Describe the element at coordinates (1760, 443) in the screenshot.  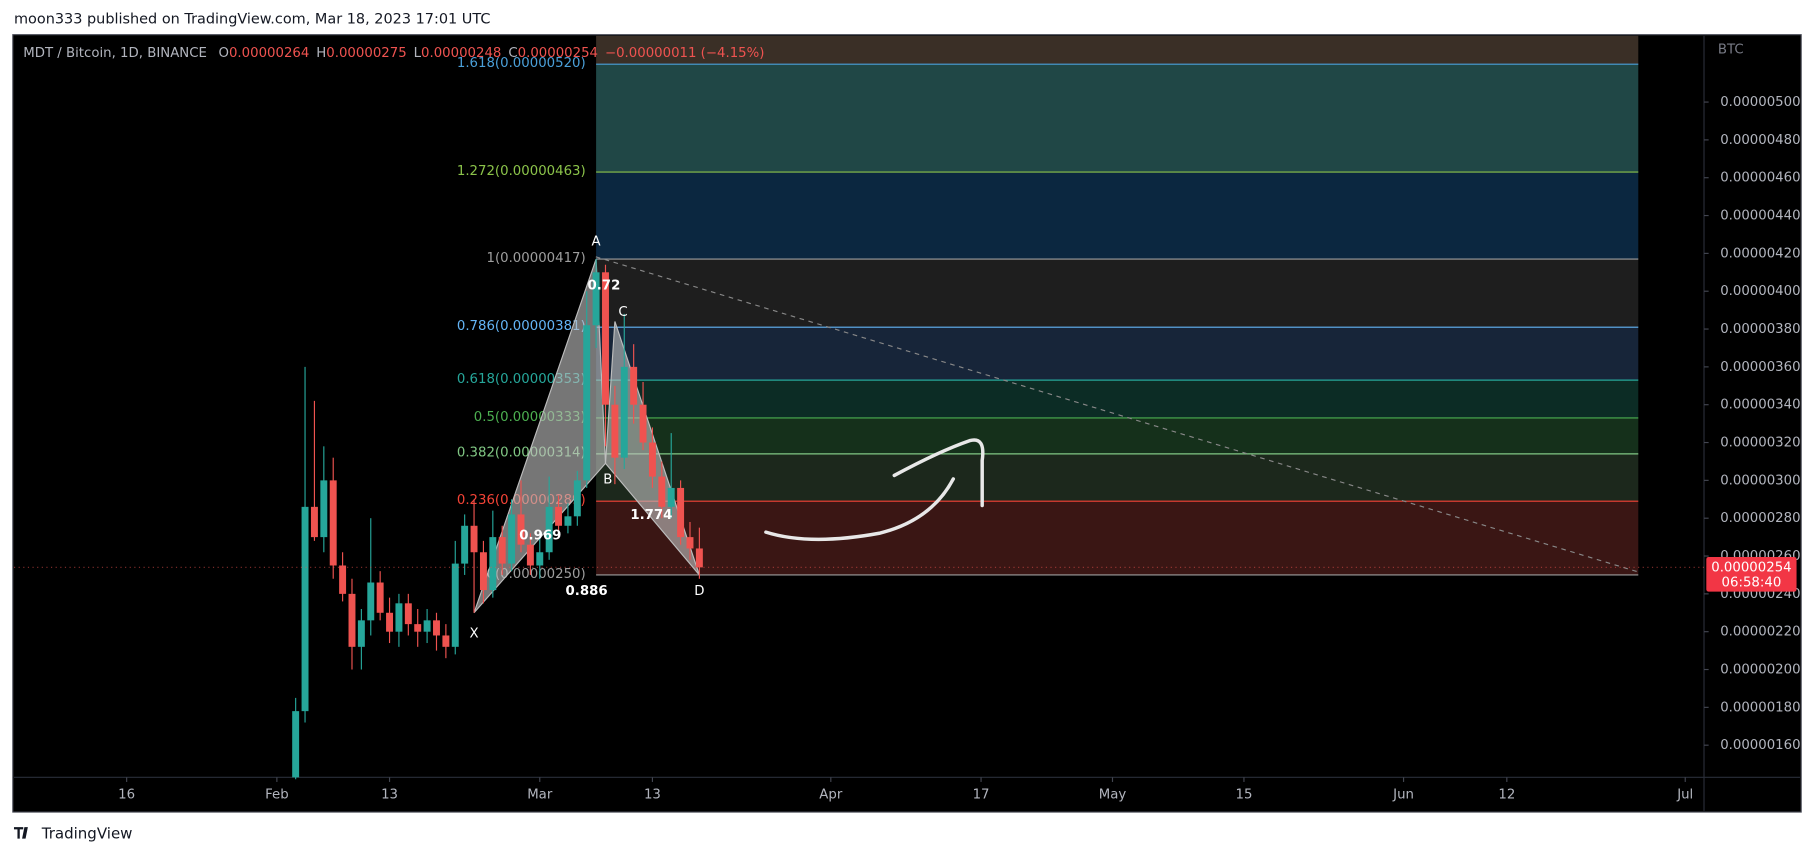
I see `y-tick-label: 0.00000320` at that location.